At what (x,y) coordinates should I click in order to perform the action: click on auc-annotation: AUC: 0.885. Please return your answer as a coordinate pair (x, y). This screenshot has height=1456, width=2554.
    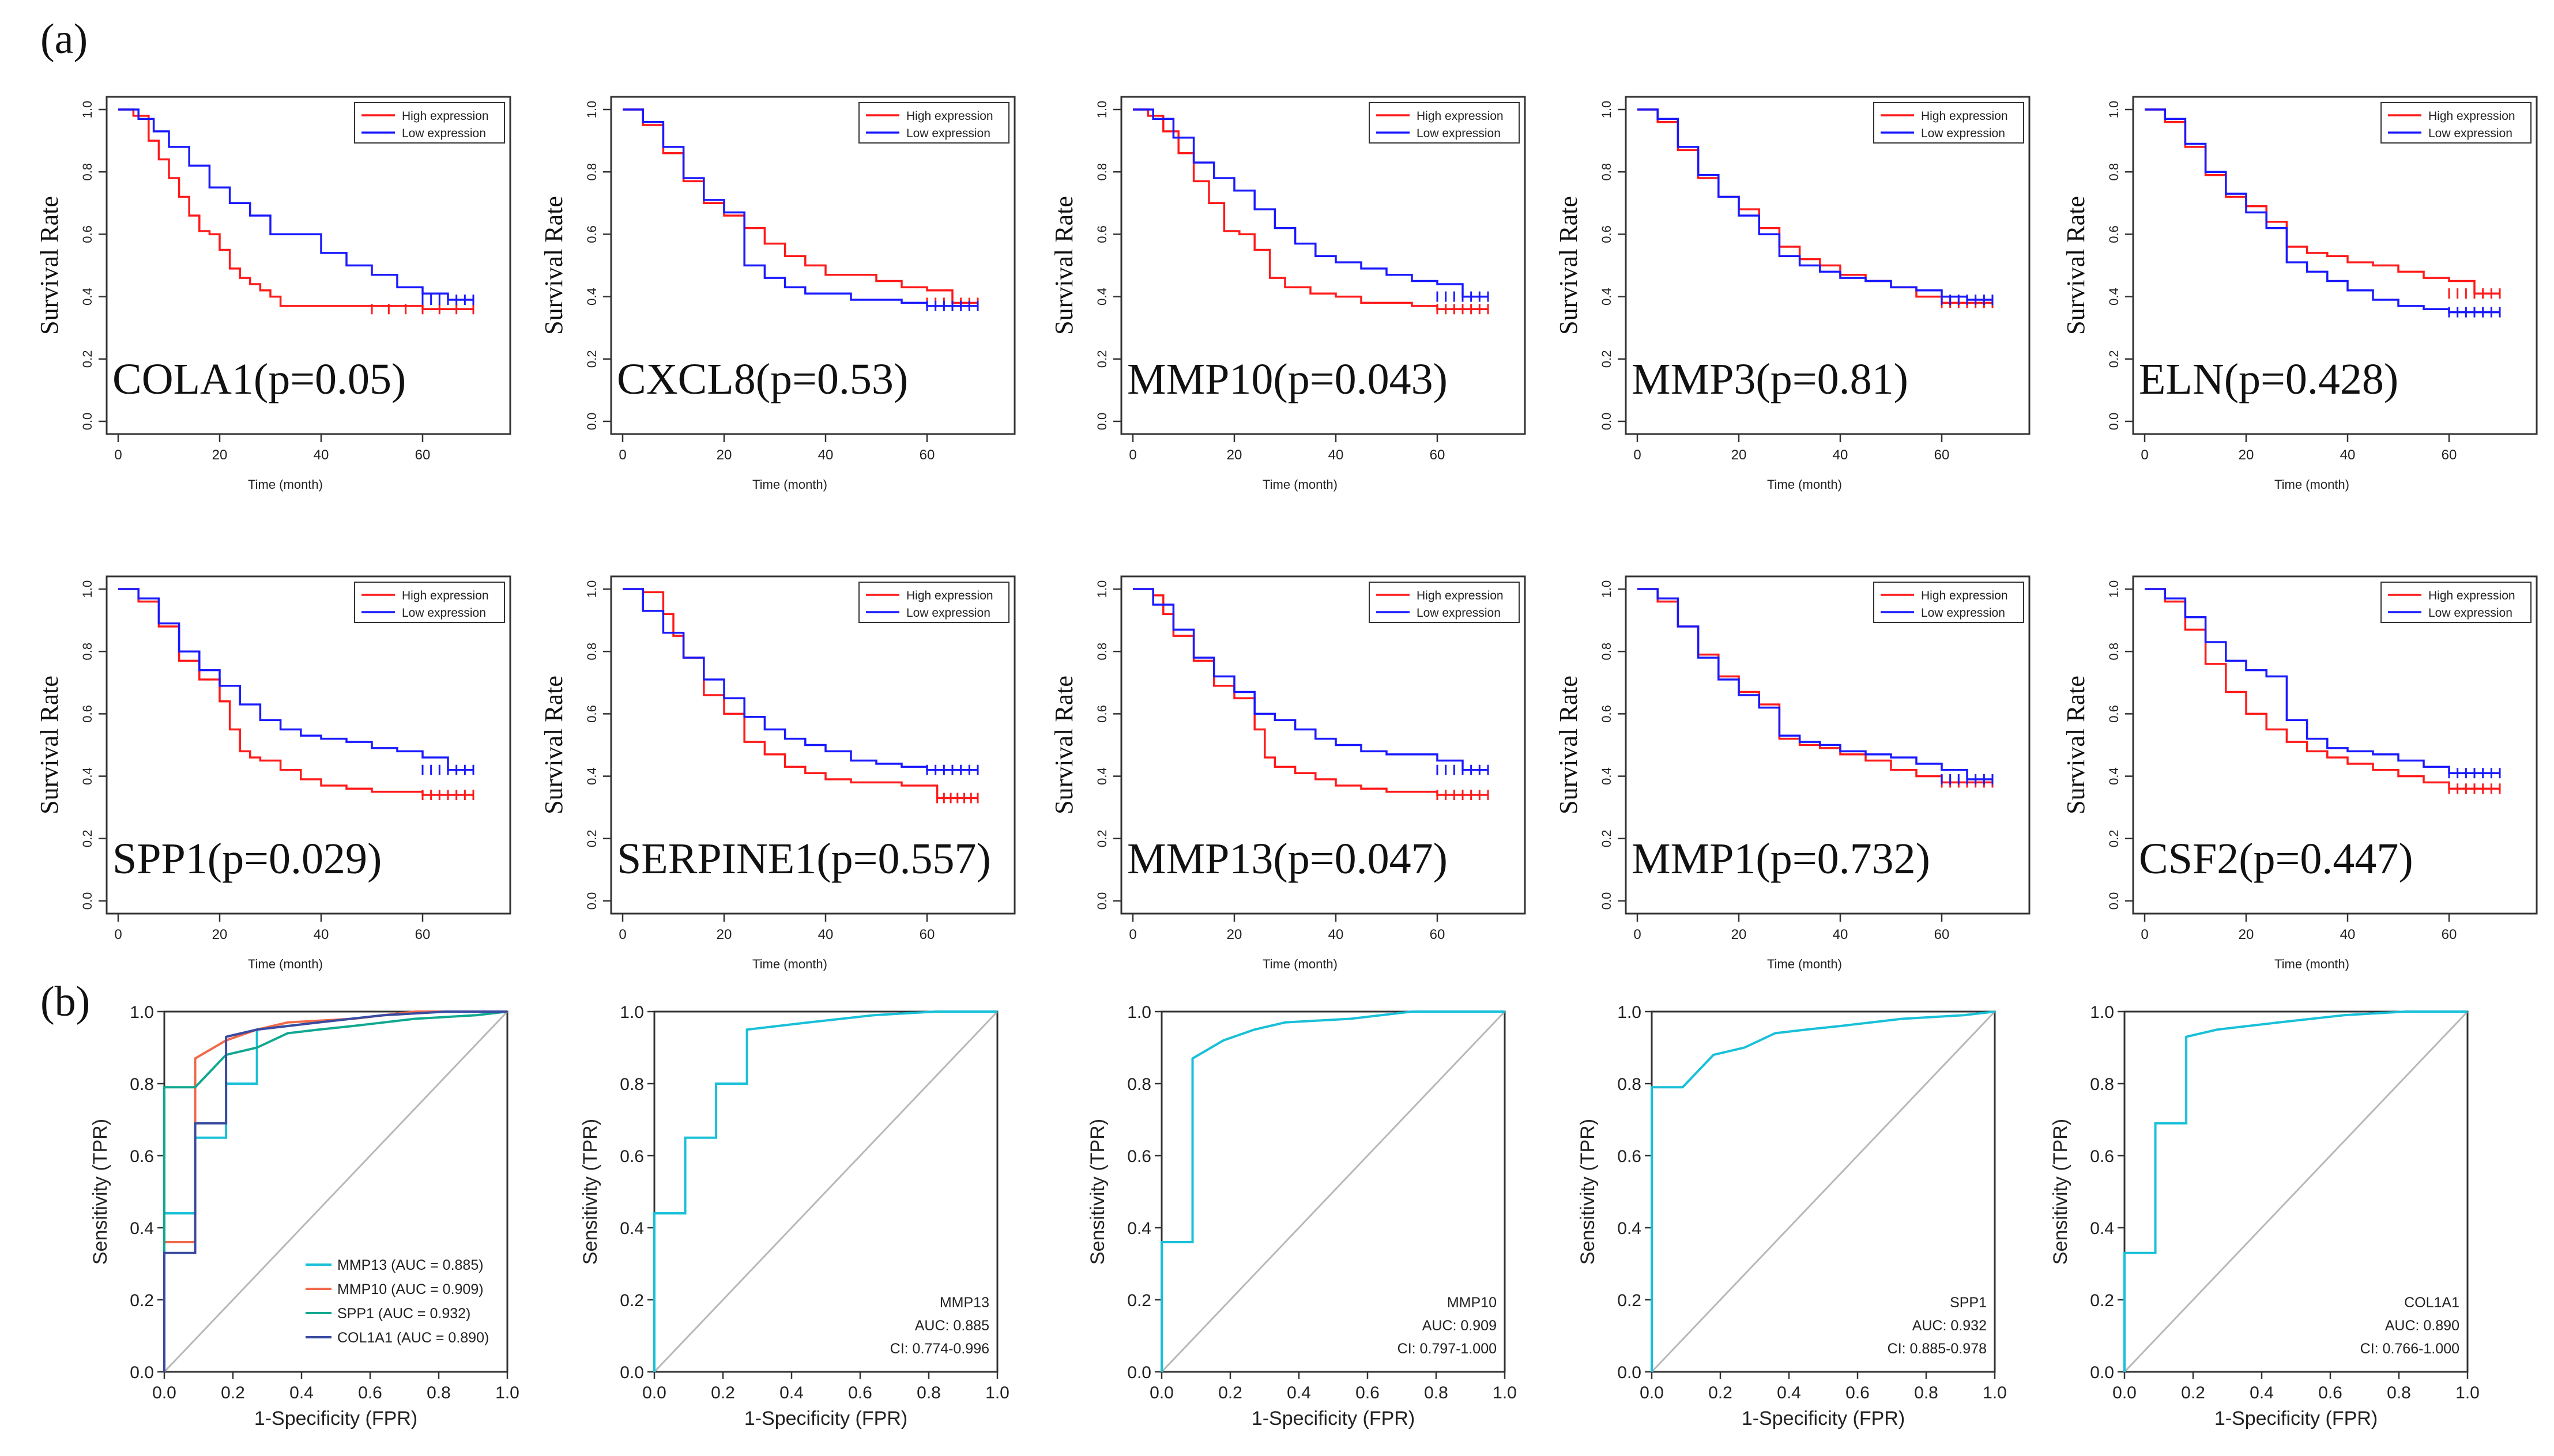
    Looking at the image, I should click on (952, 1326).